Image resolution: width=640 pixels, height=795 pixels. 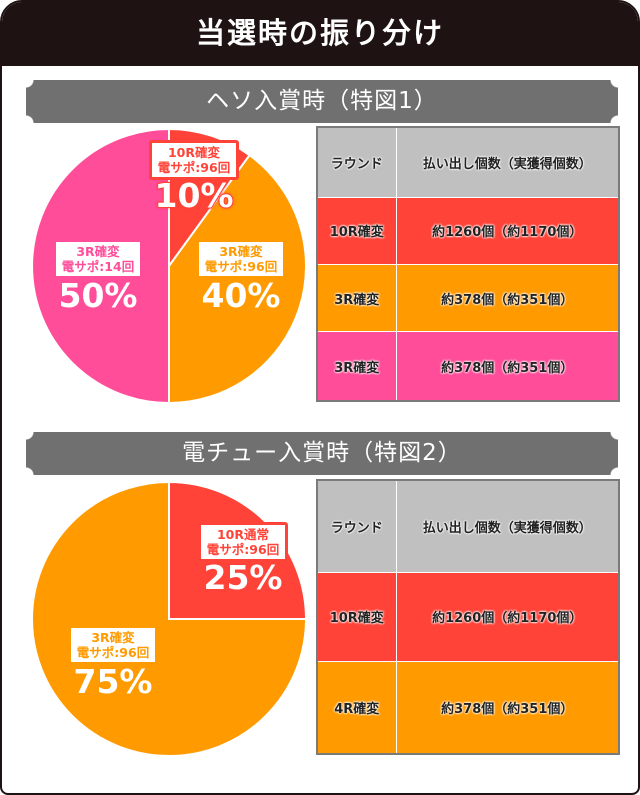 I want to click on slice-pct: 10%, so click(x=194, y=195).